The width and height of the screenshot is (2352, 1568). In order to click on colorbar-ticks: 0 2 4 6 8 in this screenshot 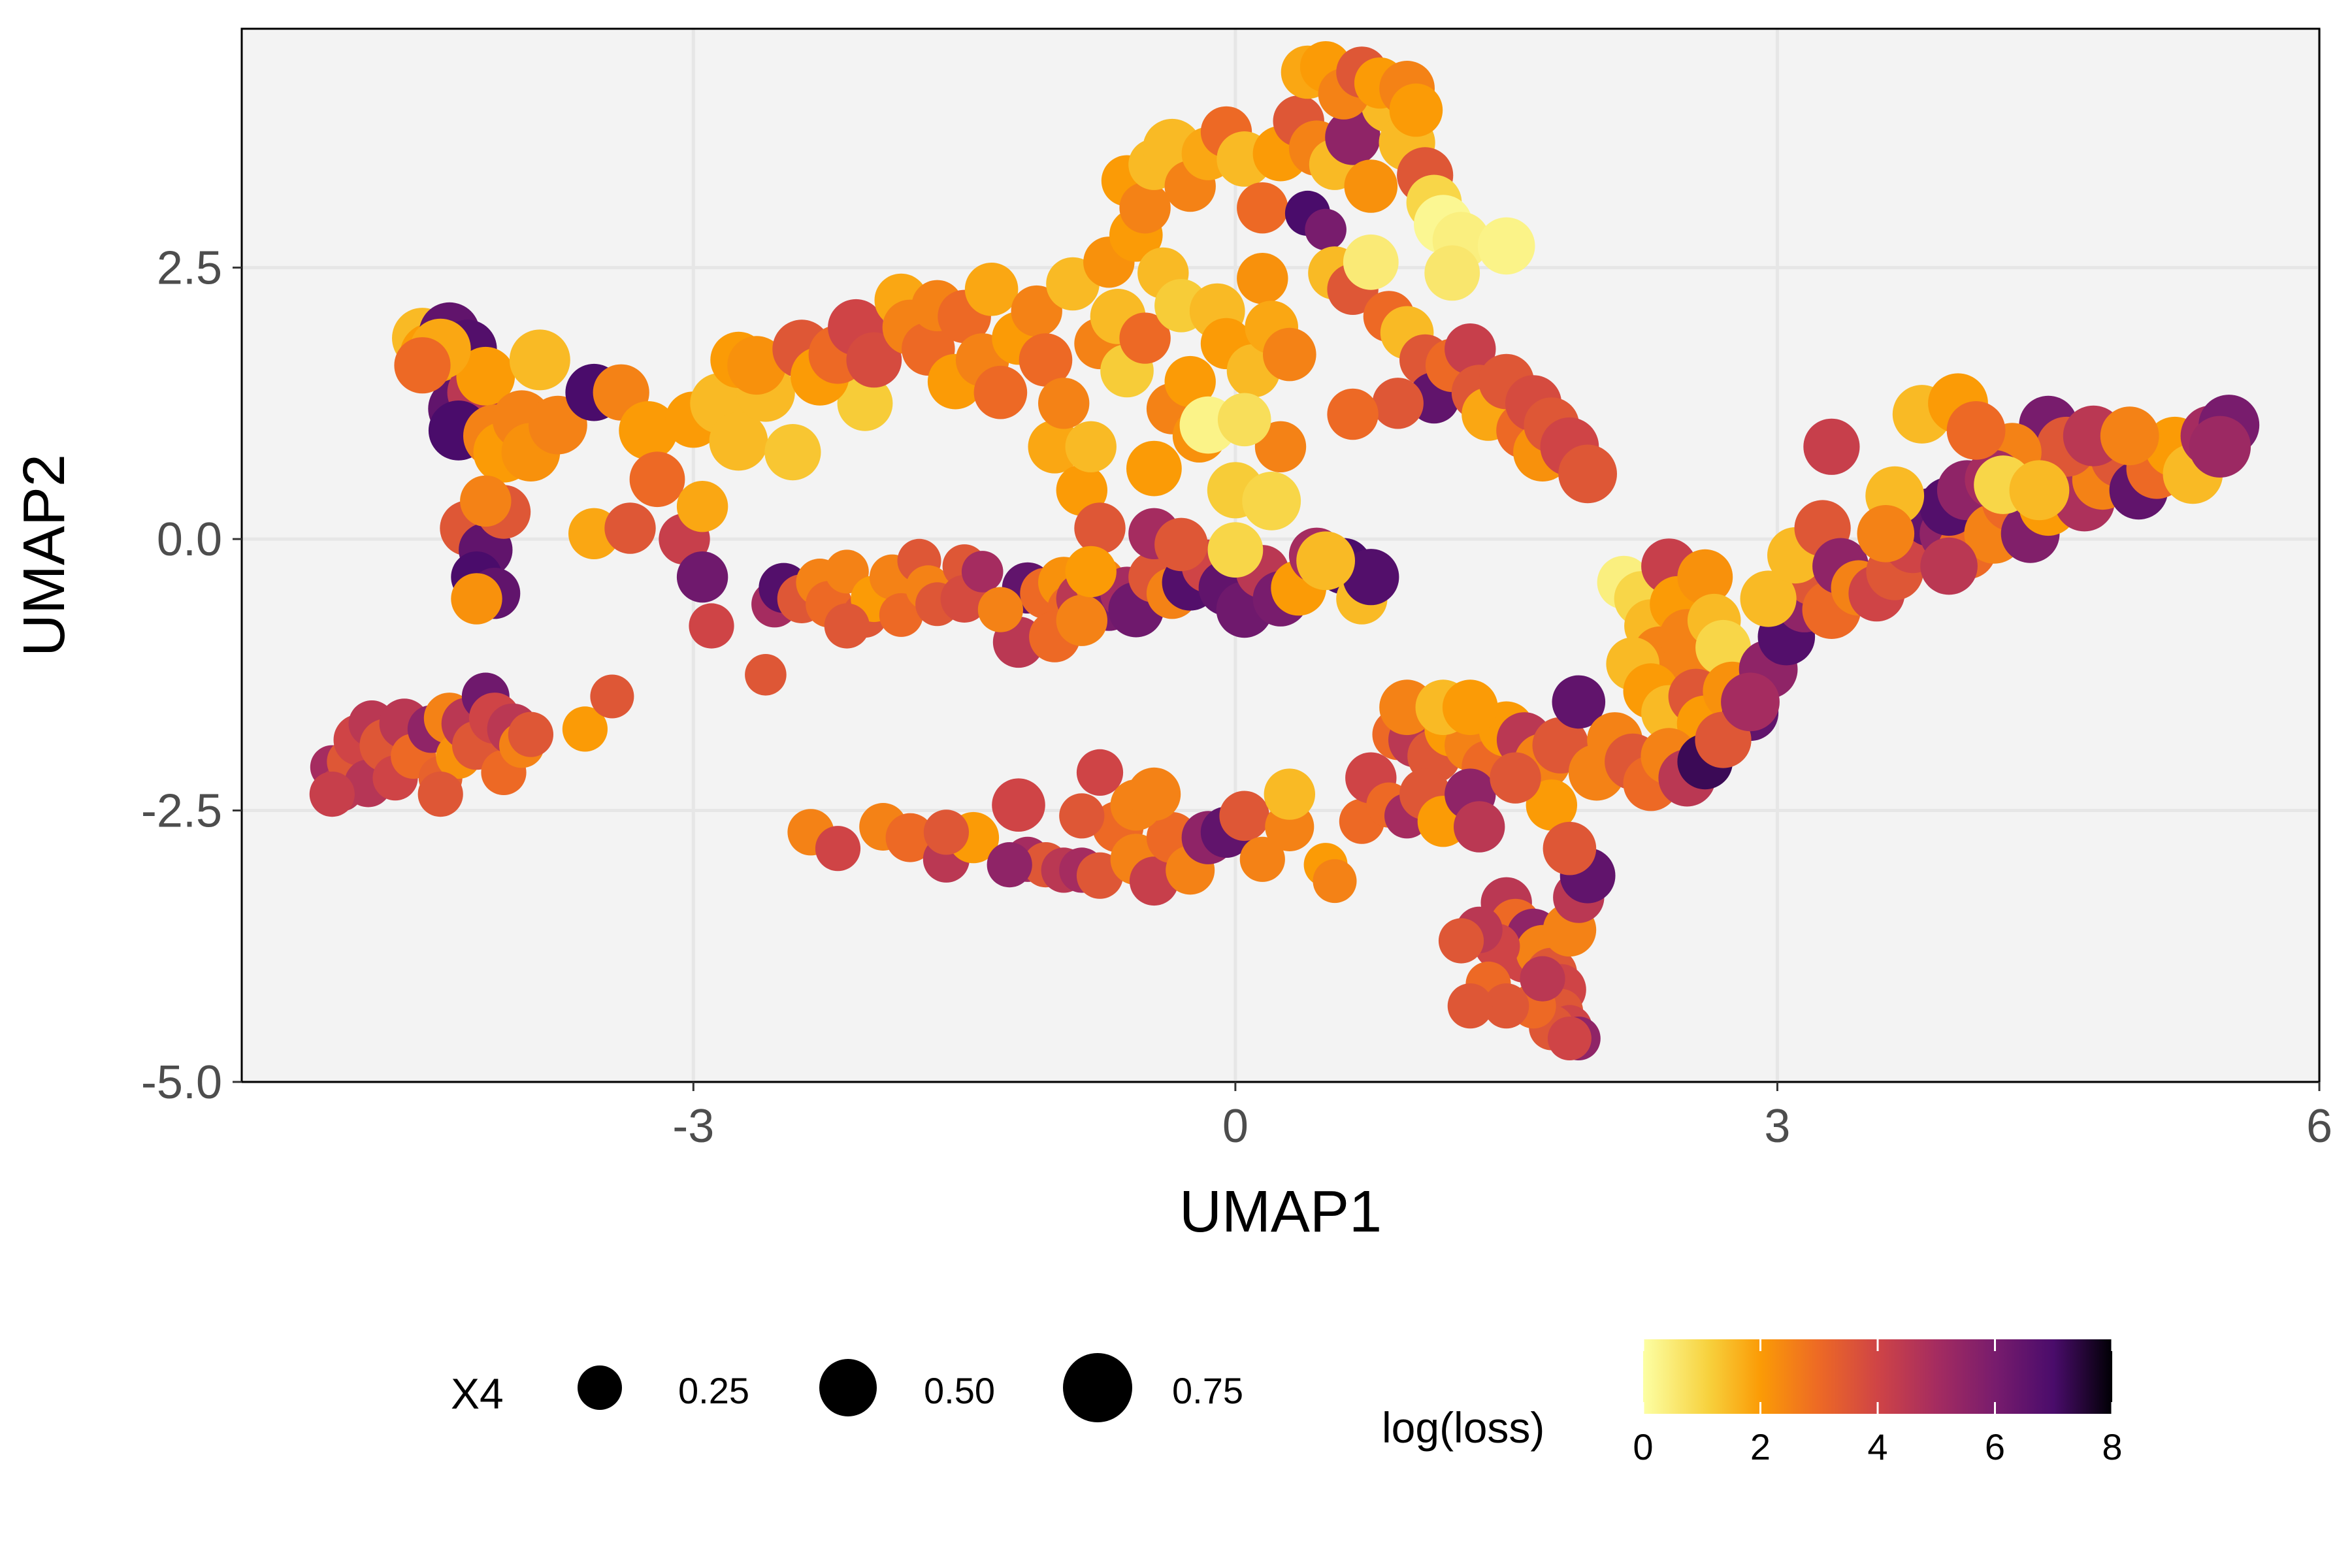, I will do `click(1878, 1403)`.